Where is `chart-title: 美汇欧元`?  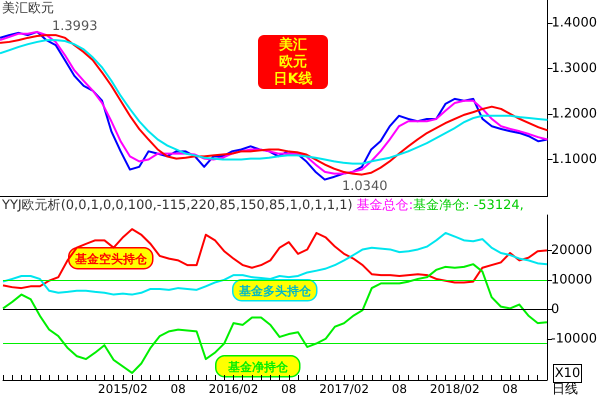 chart-title: 美汇欧元 is located at coordinates (28, 8).